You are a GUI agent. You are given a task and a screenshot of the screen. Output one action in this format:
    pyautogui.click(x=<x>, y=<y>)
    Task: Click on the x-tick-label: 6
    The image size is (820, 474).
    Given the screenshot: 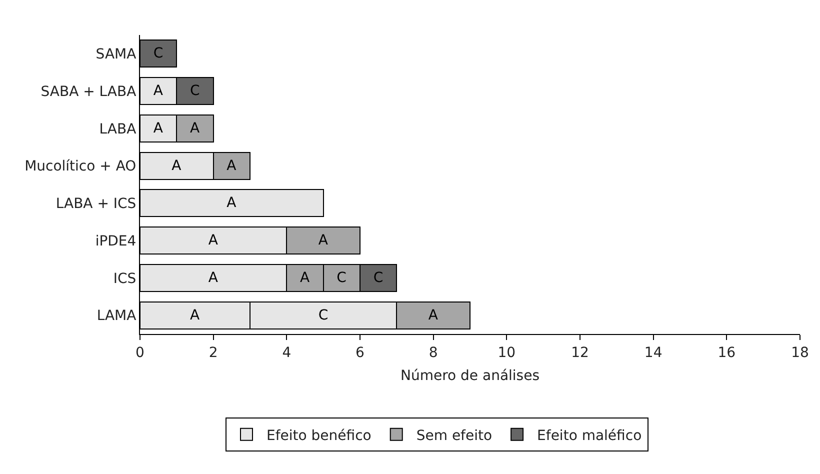 What is the action you would take?
    pyautogui.click(x=360, y=352)
    